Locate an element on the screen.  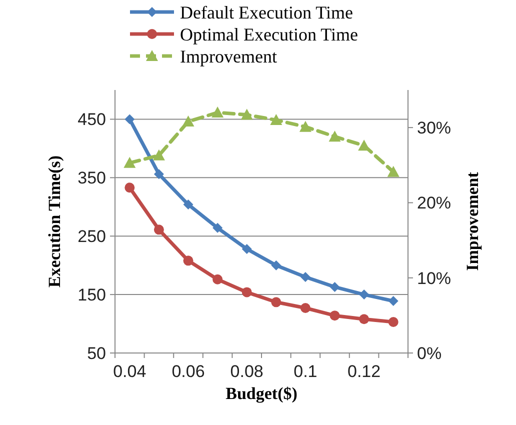
legend-label: Default Execution Time is located at coordinates (266, 12).